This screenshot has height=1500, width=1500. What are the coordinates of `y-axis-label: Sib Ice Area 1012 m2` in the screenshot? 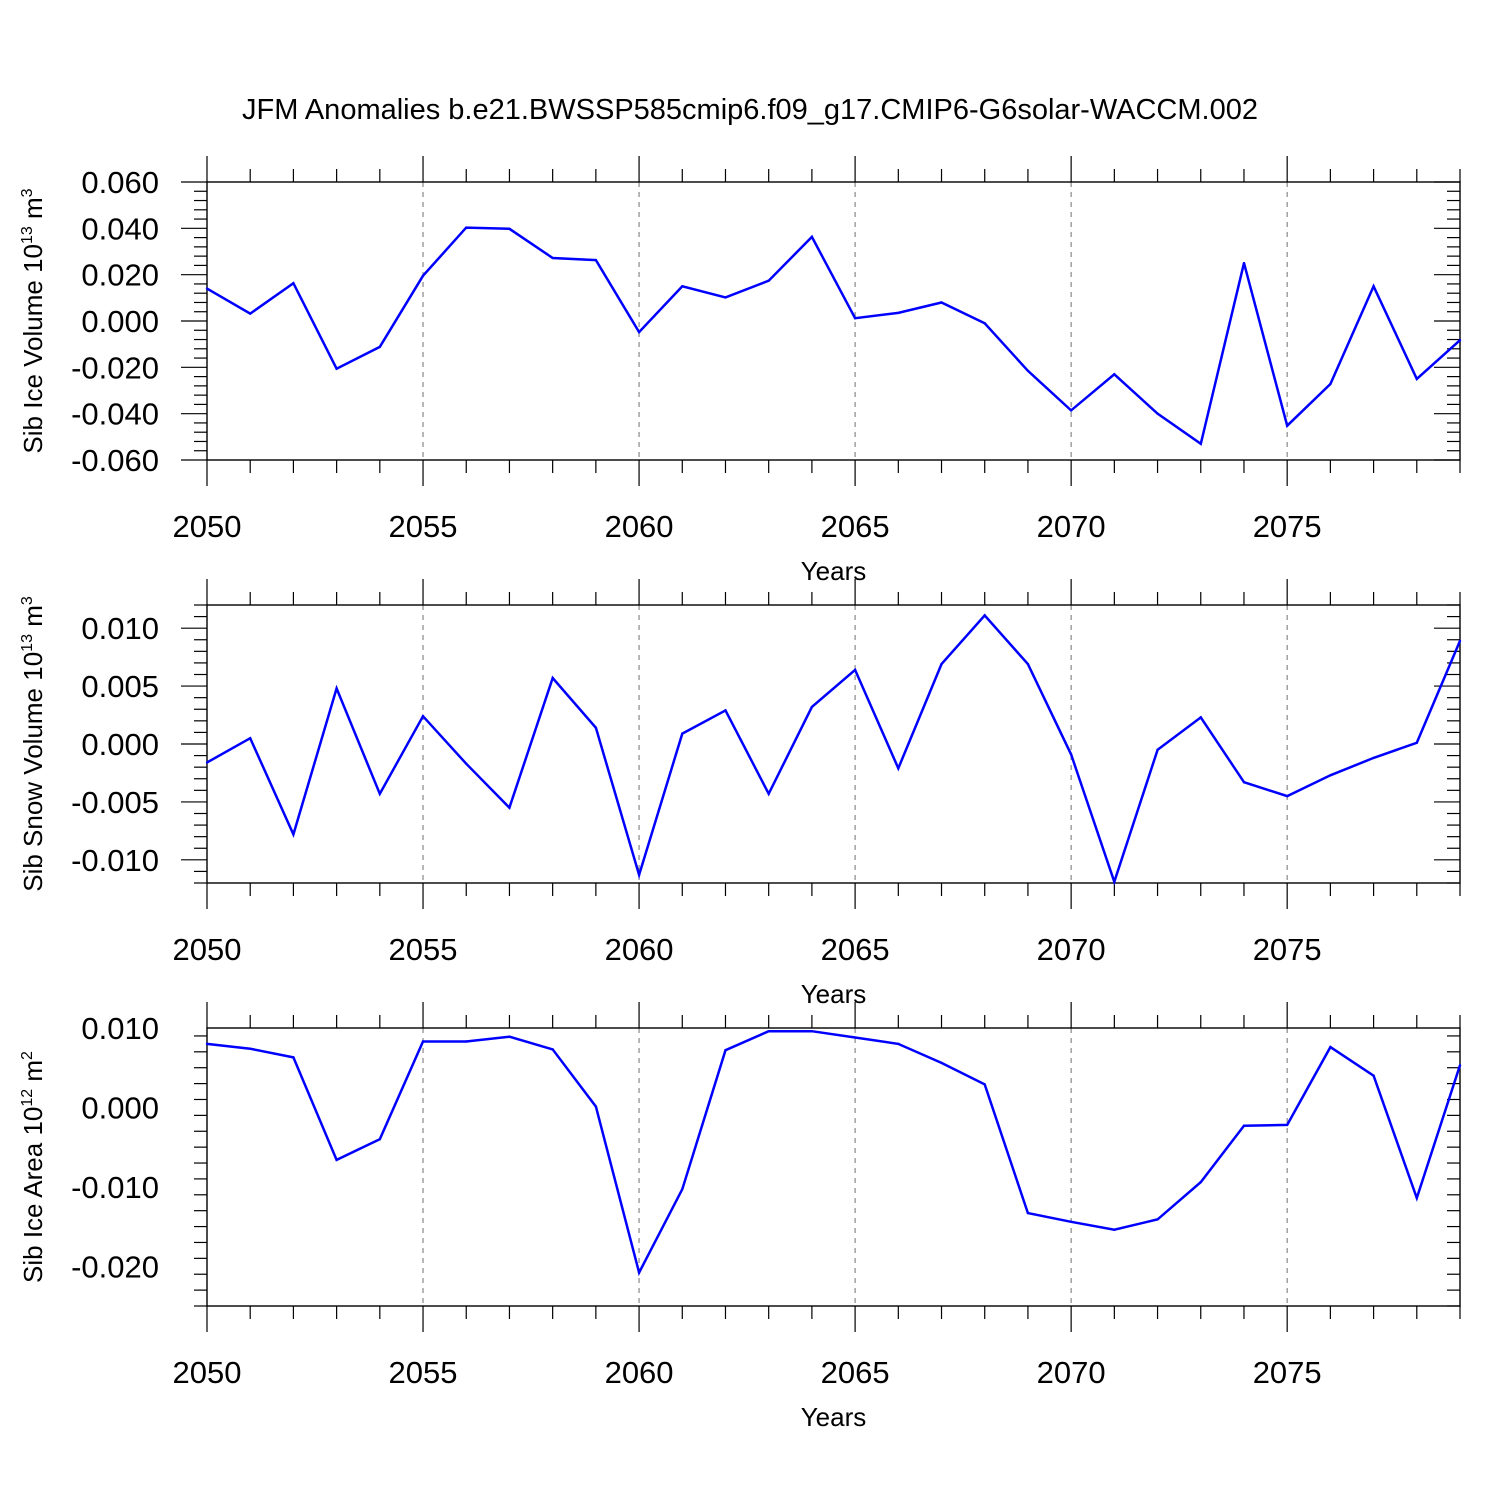 It's located at (33, 1167).